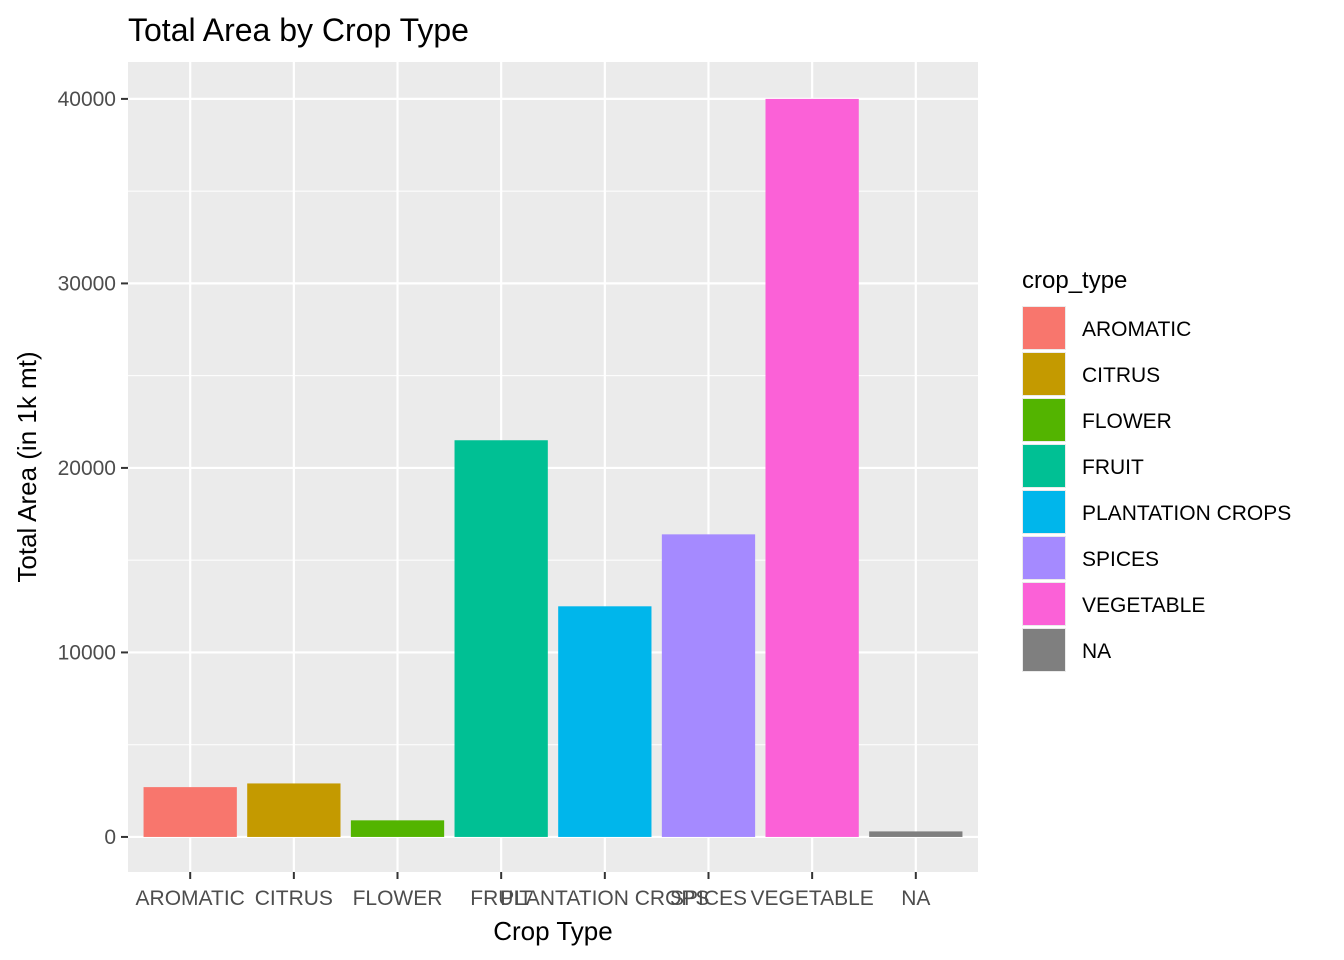 Image resolution: width=1344 pixels, height=960 pixels. What do you see at coordinates (604, 898) in the screenshot?
I see `x-tick-label: PLANTATION CROPS` at bounding box center [604, 898].